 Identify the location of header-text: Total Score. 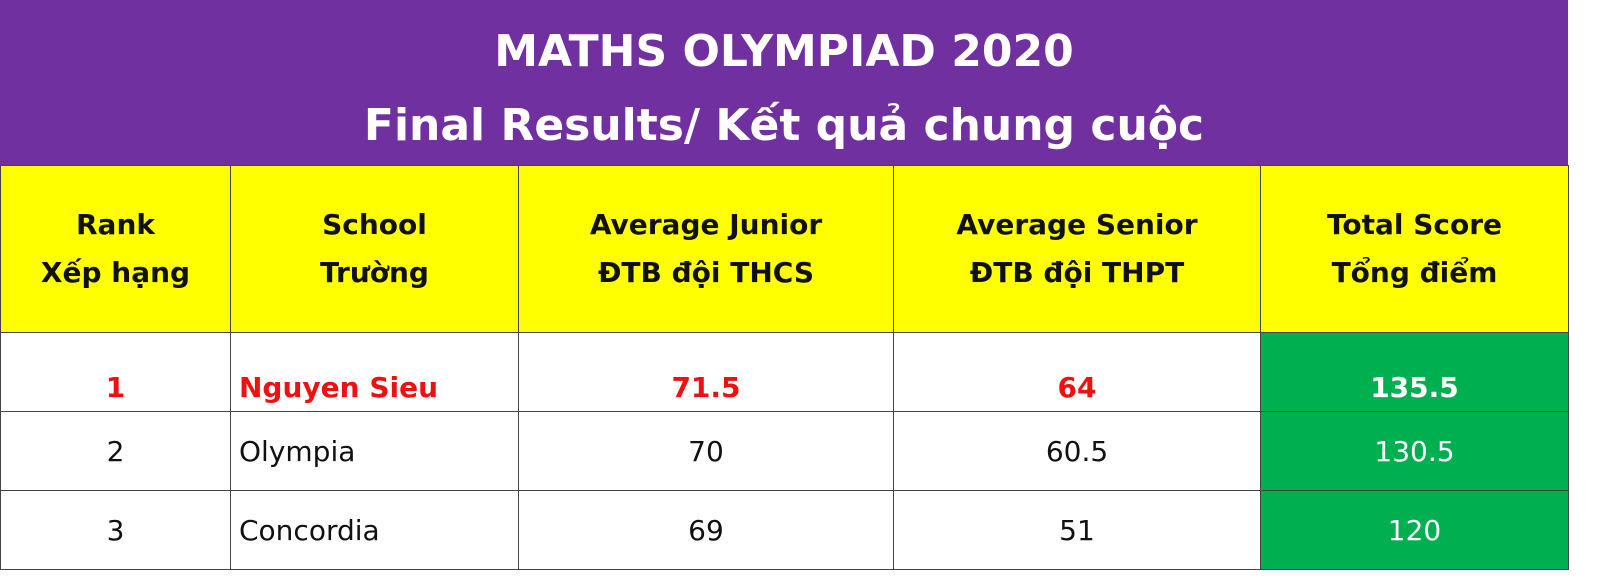
(1414, 224).